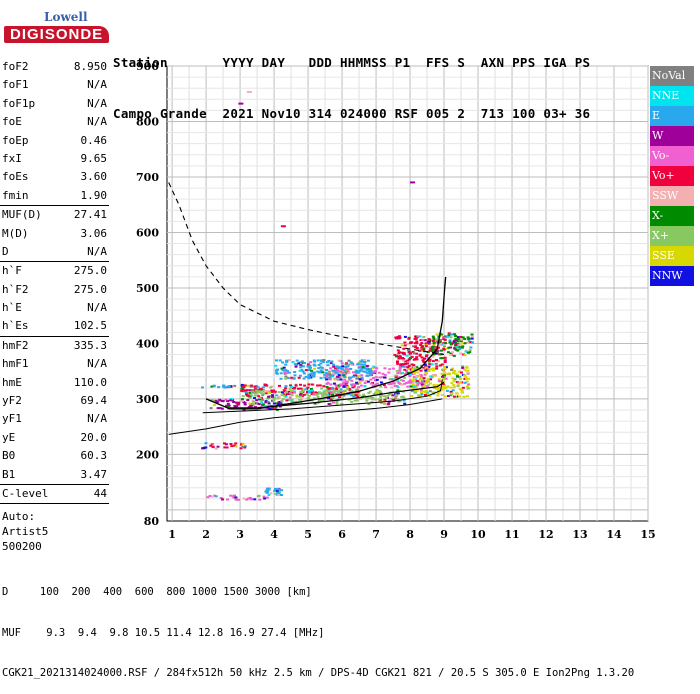 Image resolution: width=700 pixels, height=694 pixels. I want to click on x-tick-label: 11, so click(511, 534).